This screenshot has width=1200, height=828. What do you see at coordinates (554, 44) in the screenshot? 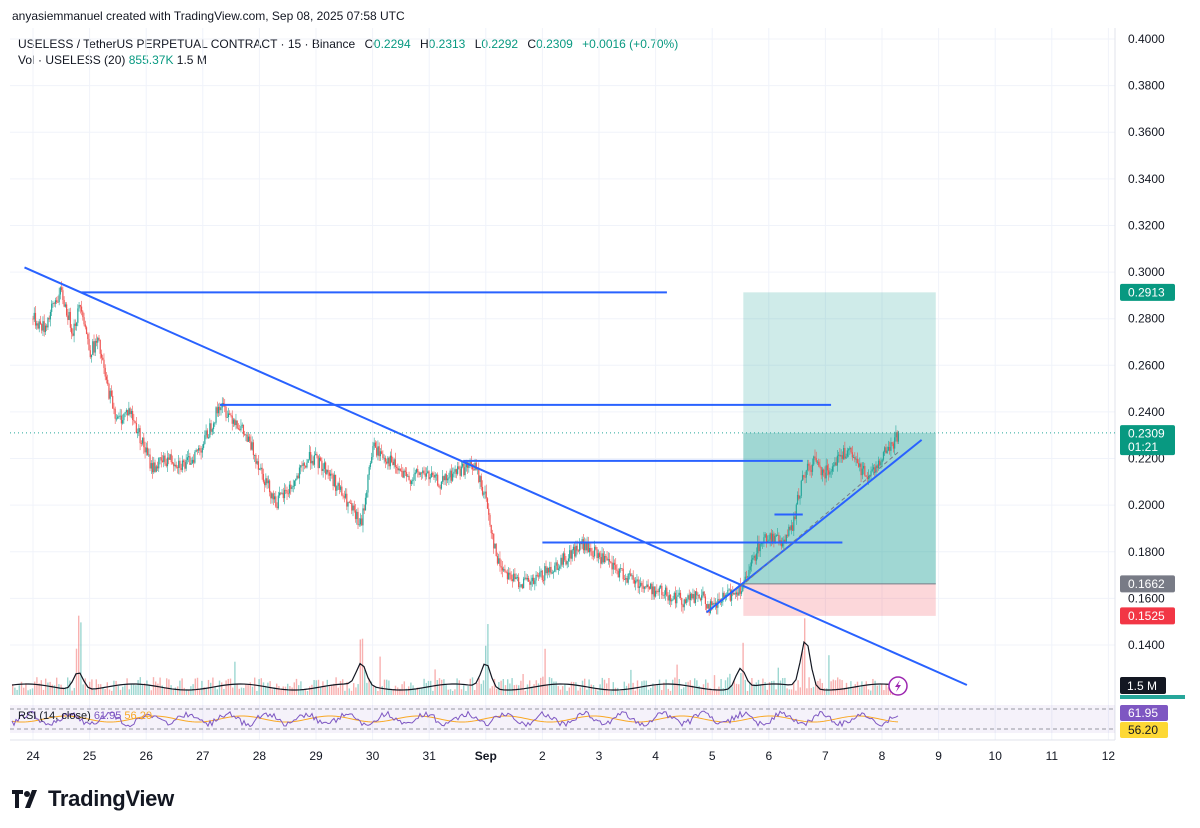
I see `close-value: 0.2309` at bounding box center [554, 44].